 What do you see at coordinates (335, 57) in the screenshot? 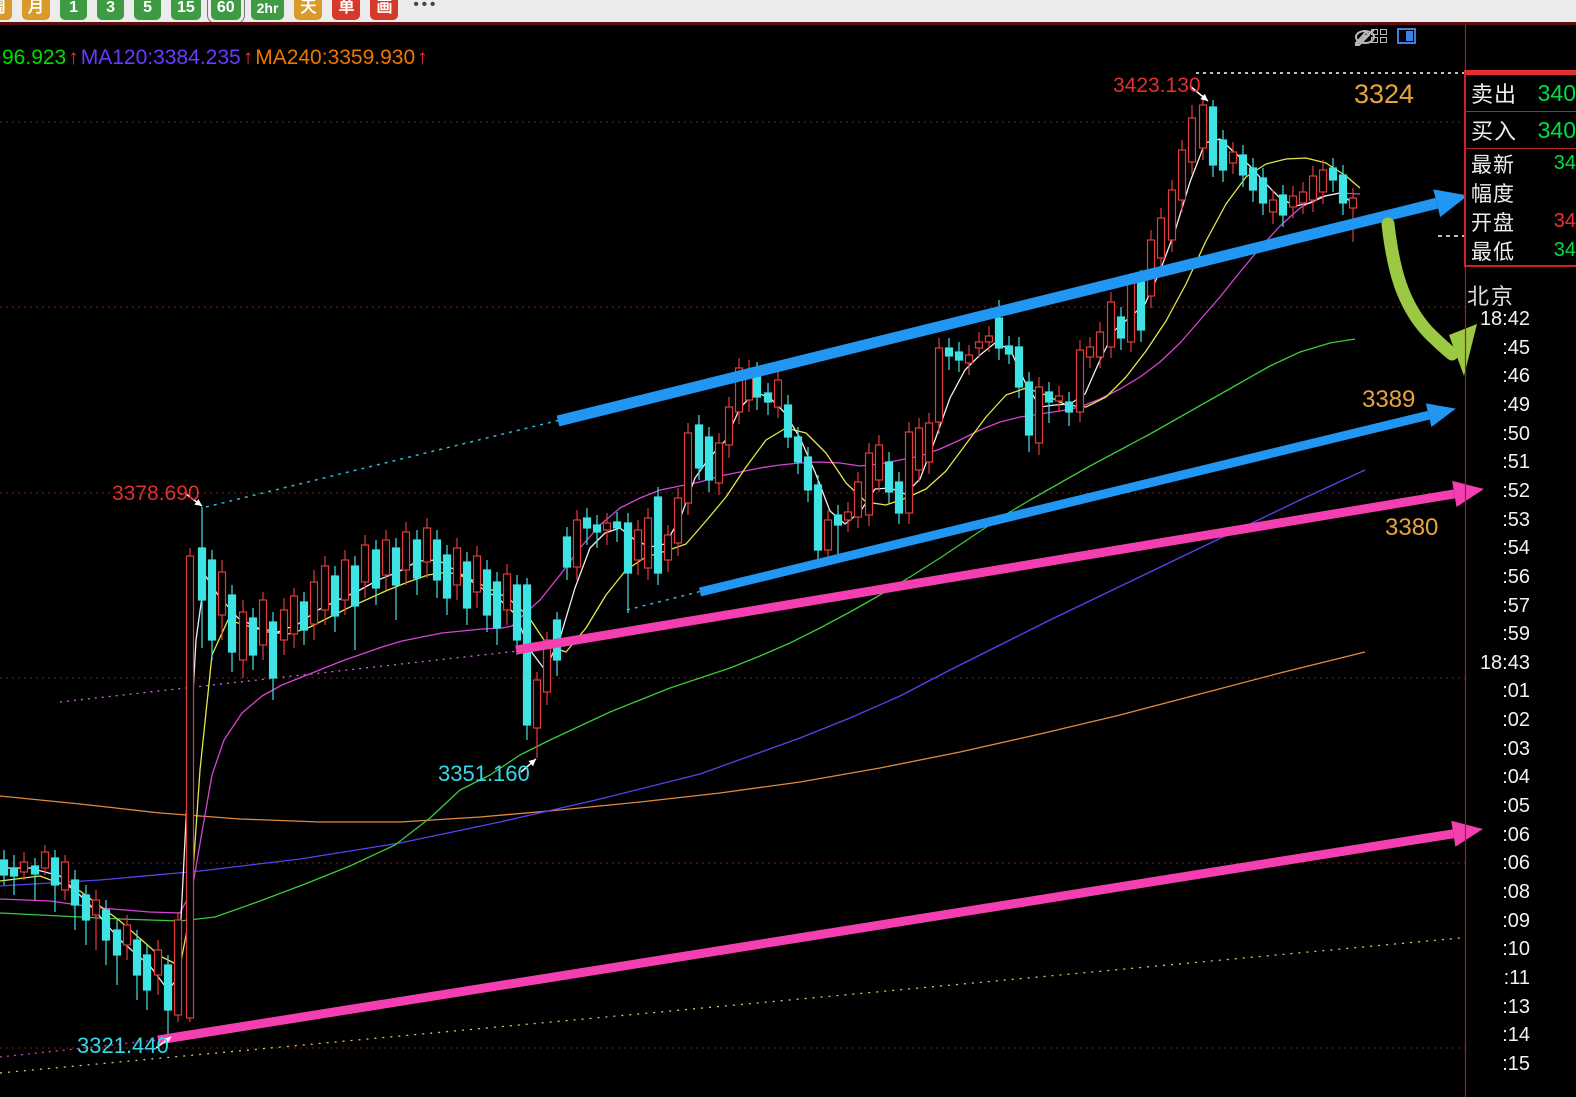
I see `ma-value: MA240:3359.930` at bounding box center [335, 57].